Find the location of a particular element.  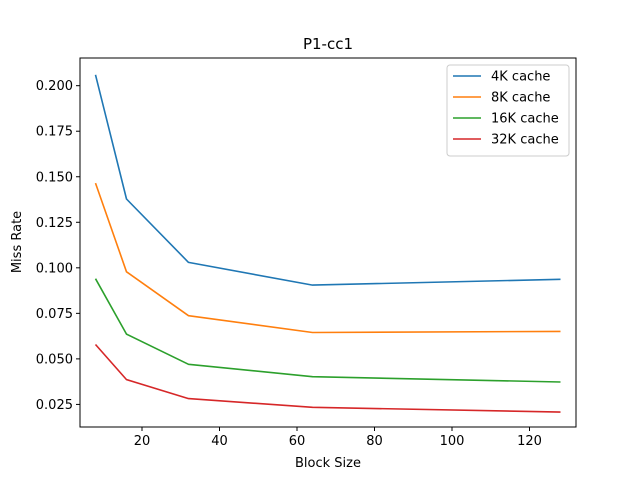

y-axis-title: Miss Rate is located at coordinates (17, 242).